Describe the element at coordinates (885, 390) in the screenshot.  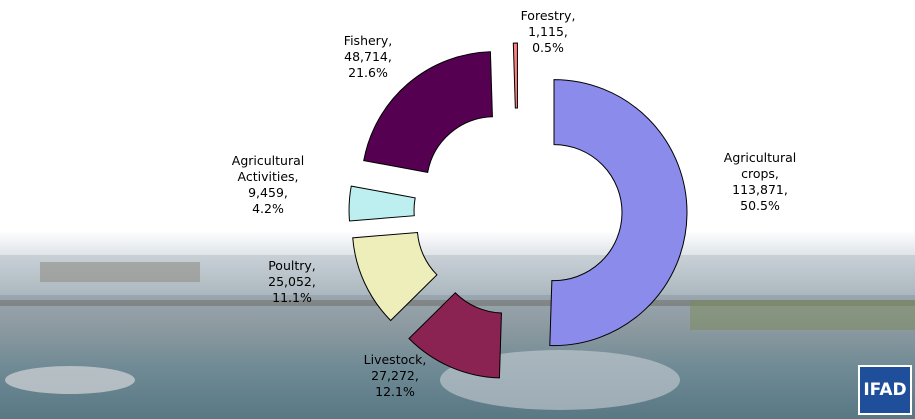
I see `logo: IFAD` at that location.